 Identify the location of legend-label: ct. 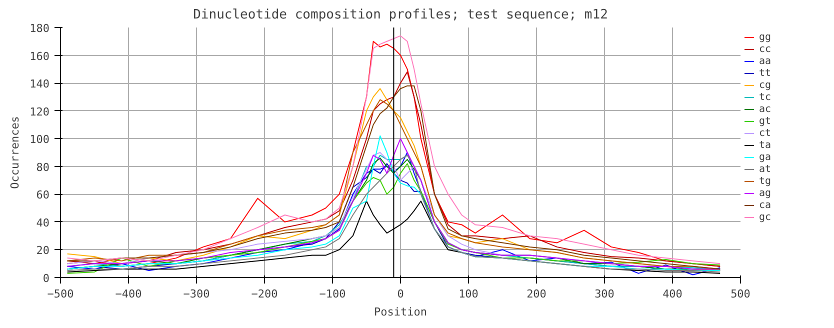
(765, 133).